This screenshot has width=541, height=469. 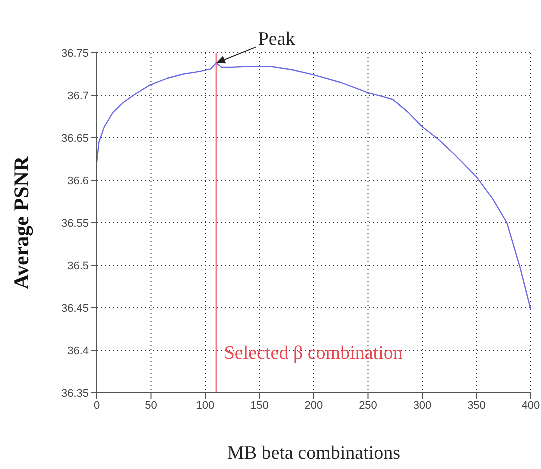 What do you see at coordinates (314, 406) in the screenshot?
I see `x-tick-label: 200` at bounding box center [314, 406].